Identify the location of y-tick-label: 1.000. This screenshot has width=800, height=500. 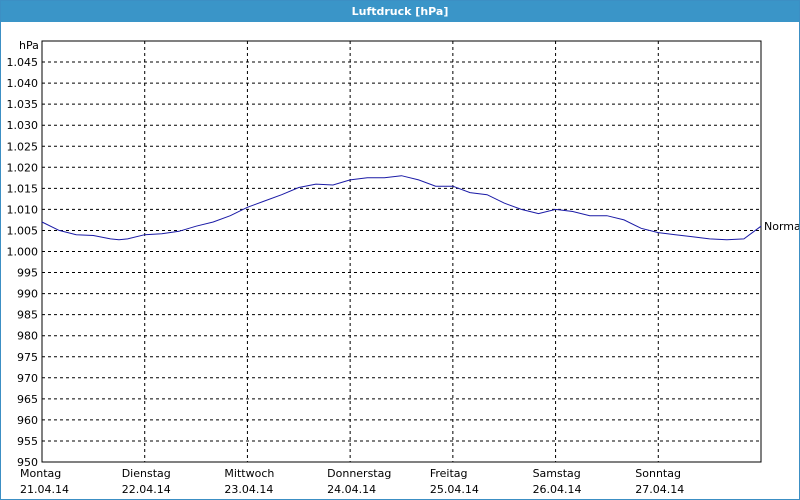
(23, 252).